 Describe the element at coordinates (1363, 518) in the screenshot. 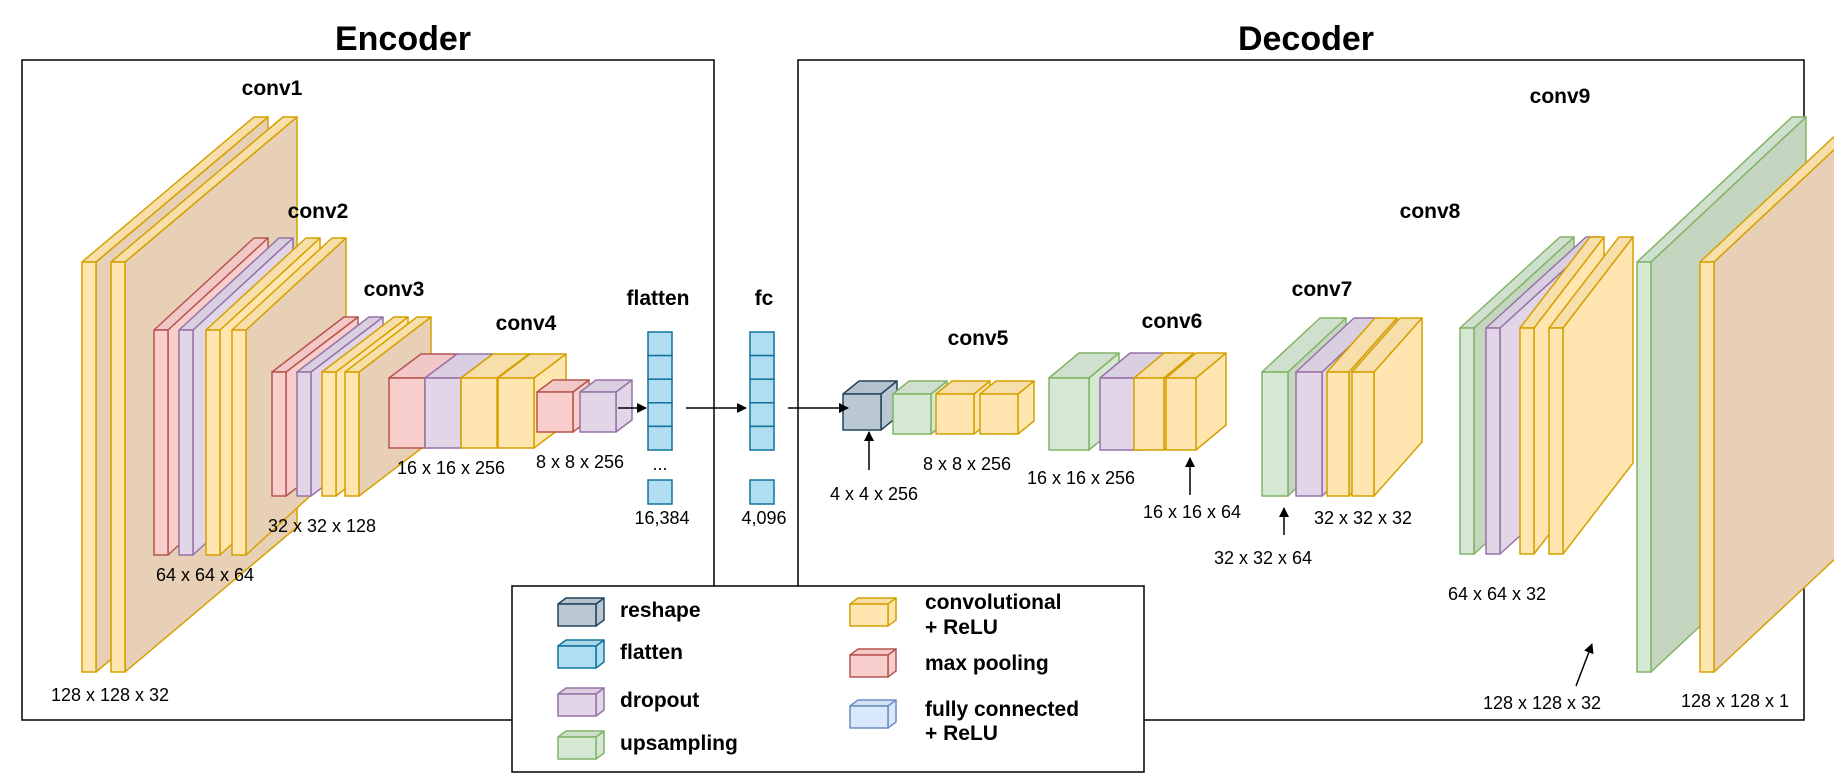

I see `dim-conv7: 32 x 32 x 32` at that location.